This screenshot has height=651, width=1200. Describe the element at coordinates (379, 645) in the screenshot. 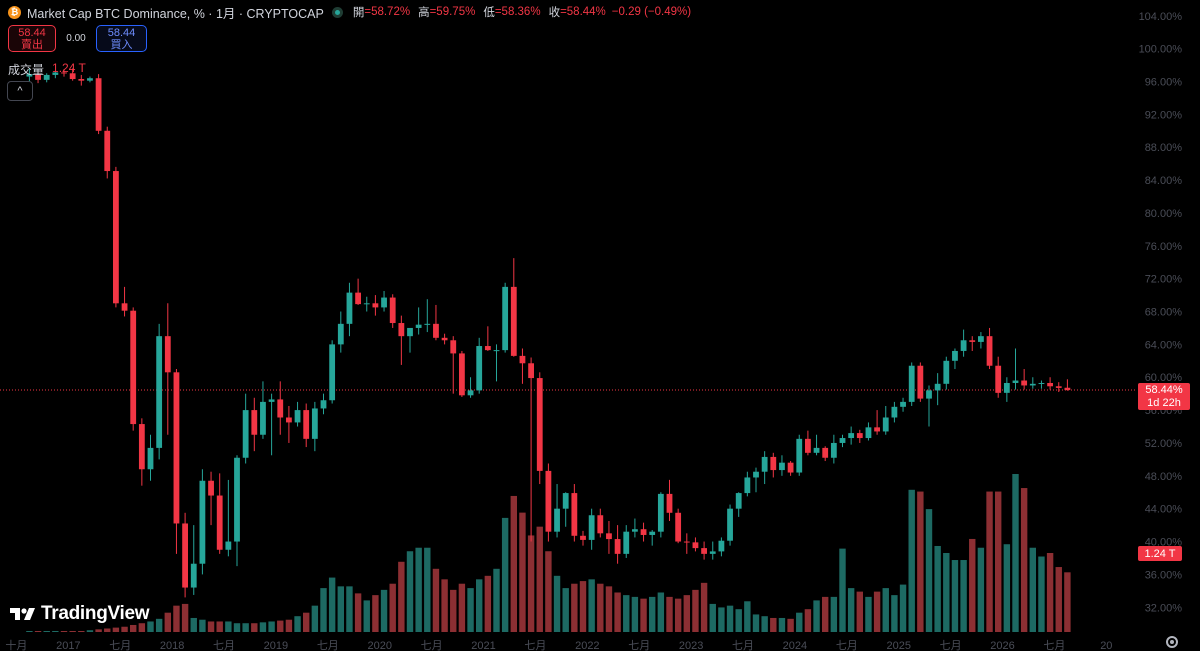

I see `x-tick-label: 2020` at that location.